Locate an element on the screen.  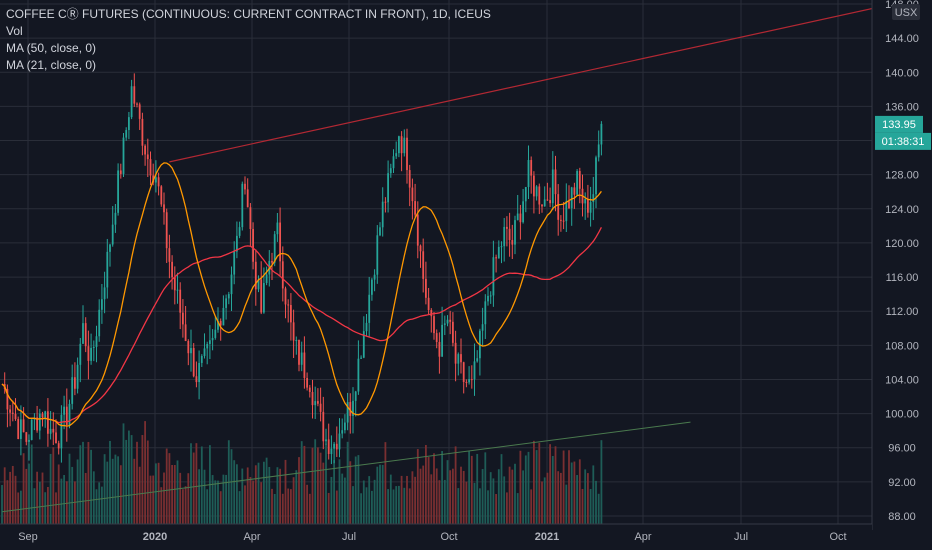
time-axis is located at coordinates (436, 537).